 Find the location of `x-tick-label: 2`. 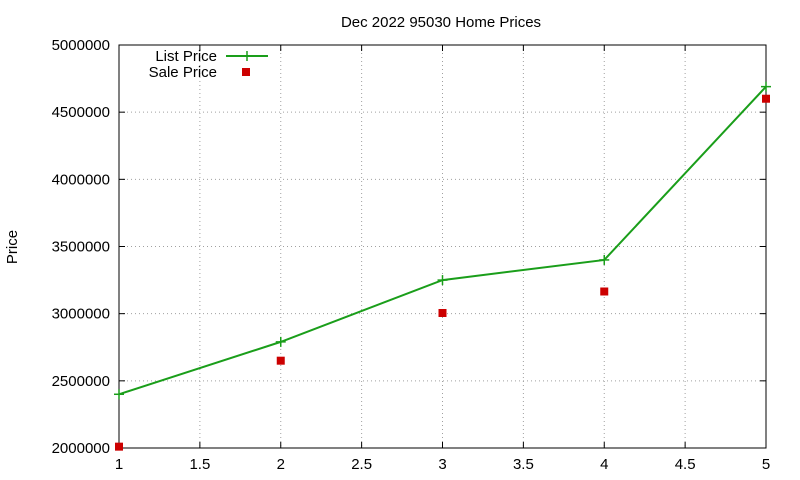

x-tick-label: 2 is located at coordinates (281, 464).